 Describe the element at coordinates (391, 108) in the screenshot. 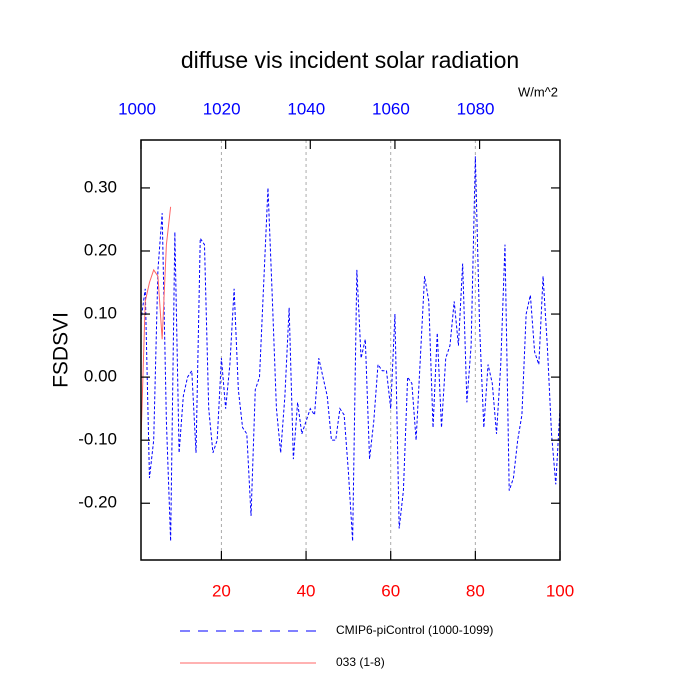

I see `x2-tick-label: 1060` at that location.